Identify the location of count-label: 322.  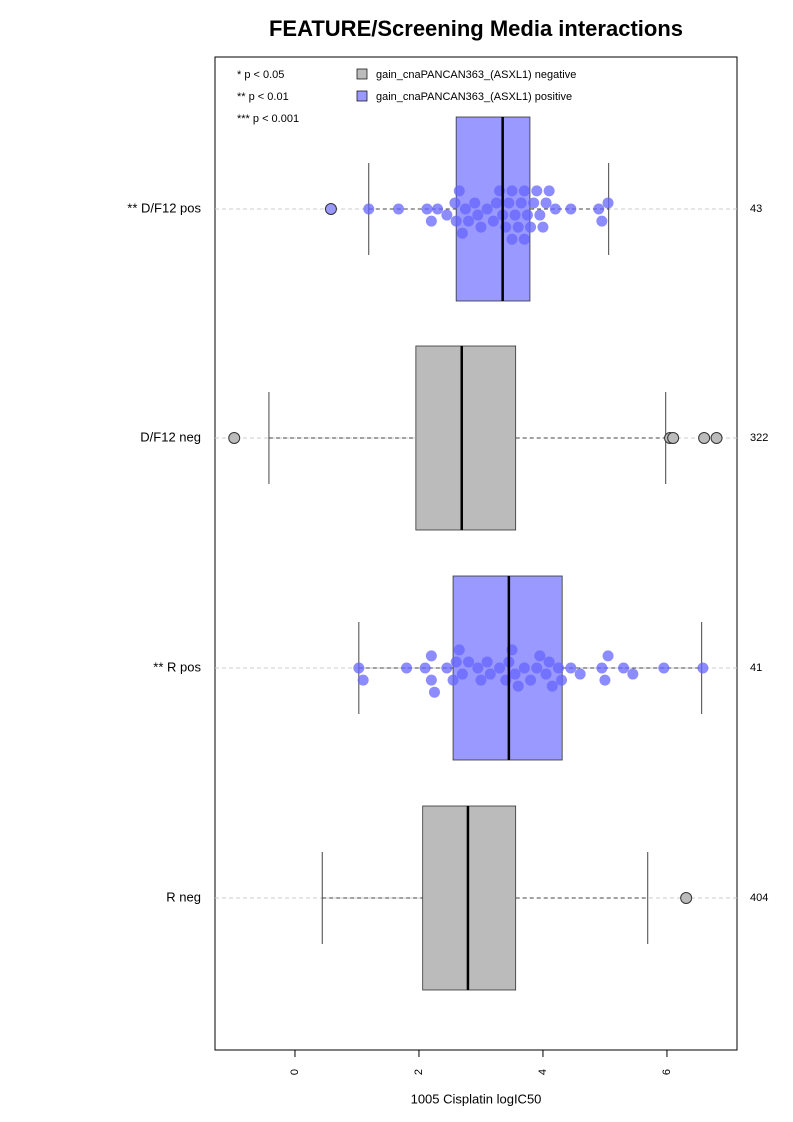
(759, 438).